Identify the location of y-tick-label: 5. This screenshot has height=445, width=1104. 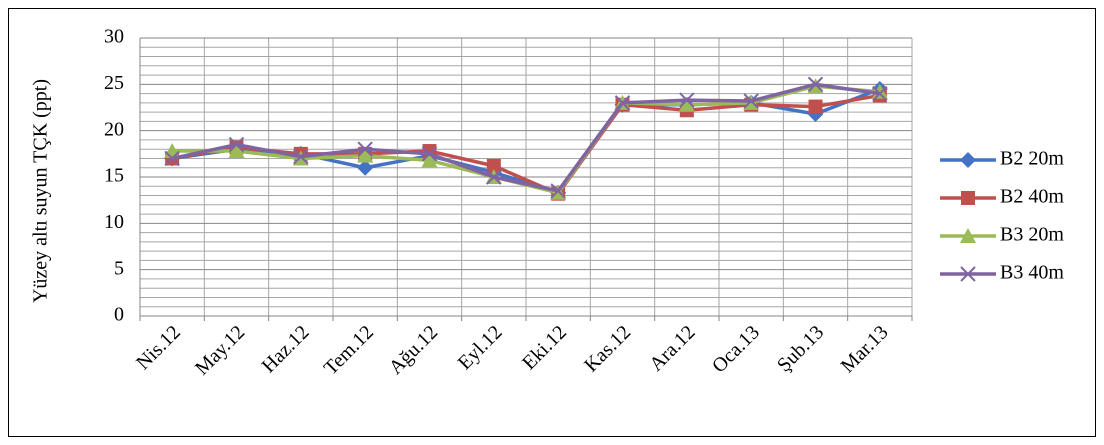
(119, 268).